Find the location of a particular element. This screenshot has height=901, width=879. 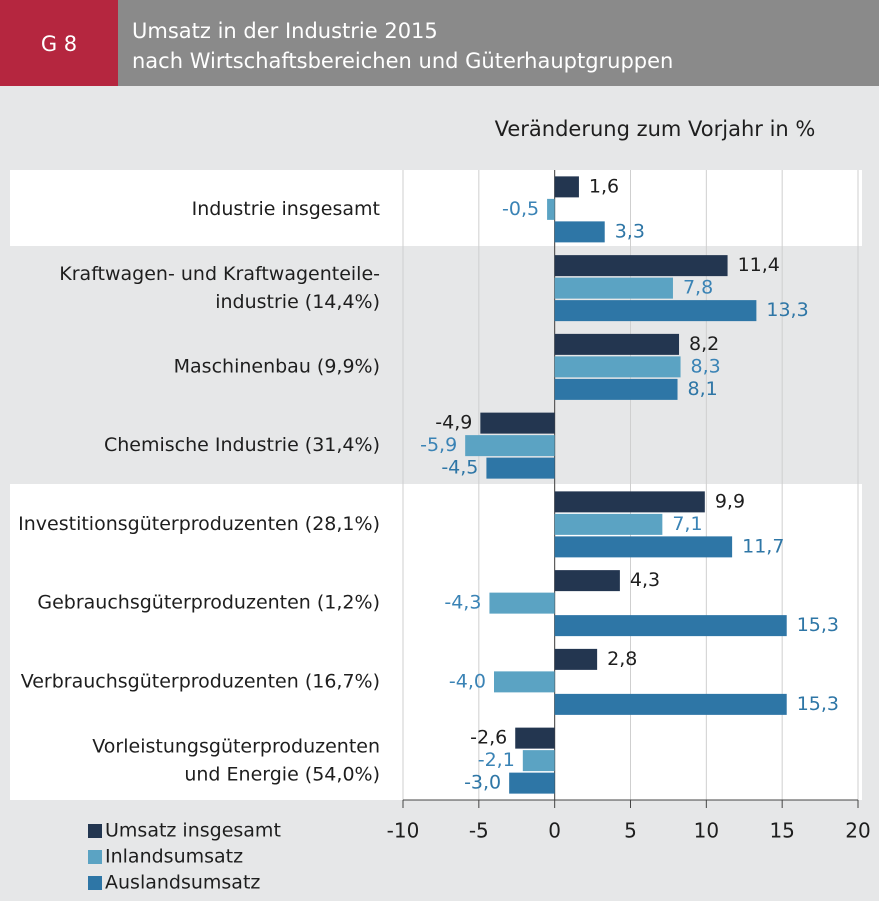

value-label: 11,4 is located at coordinates (759, 265).